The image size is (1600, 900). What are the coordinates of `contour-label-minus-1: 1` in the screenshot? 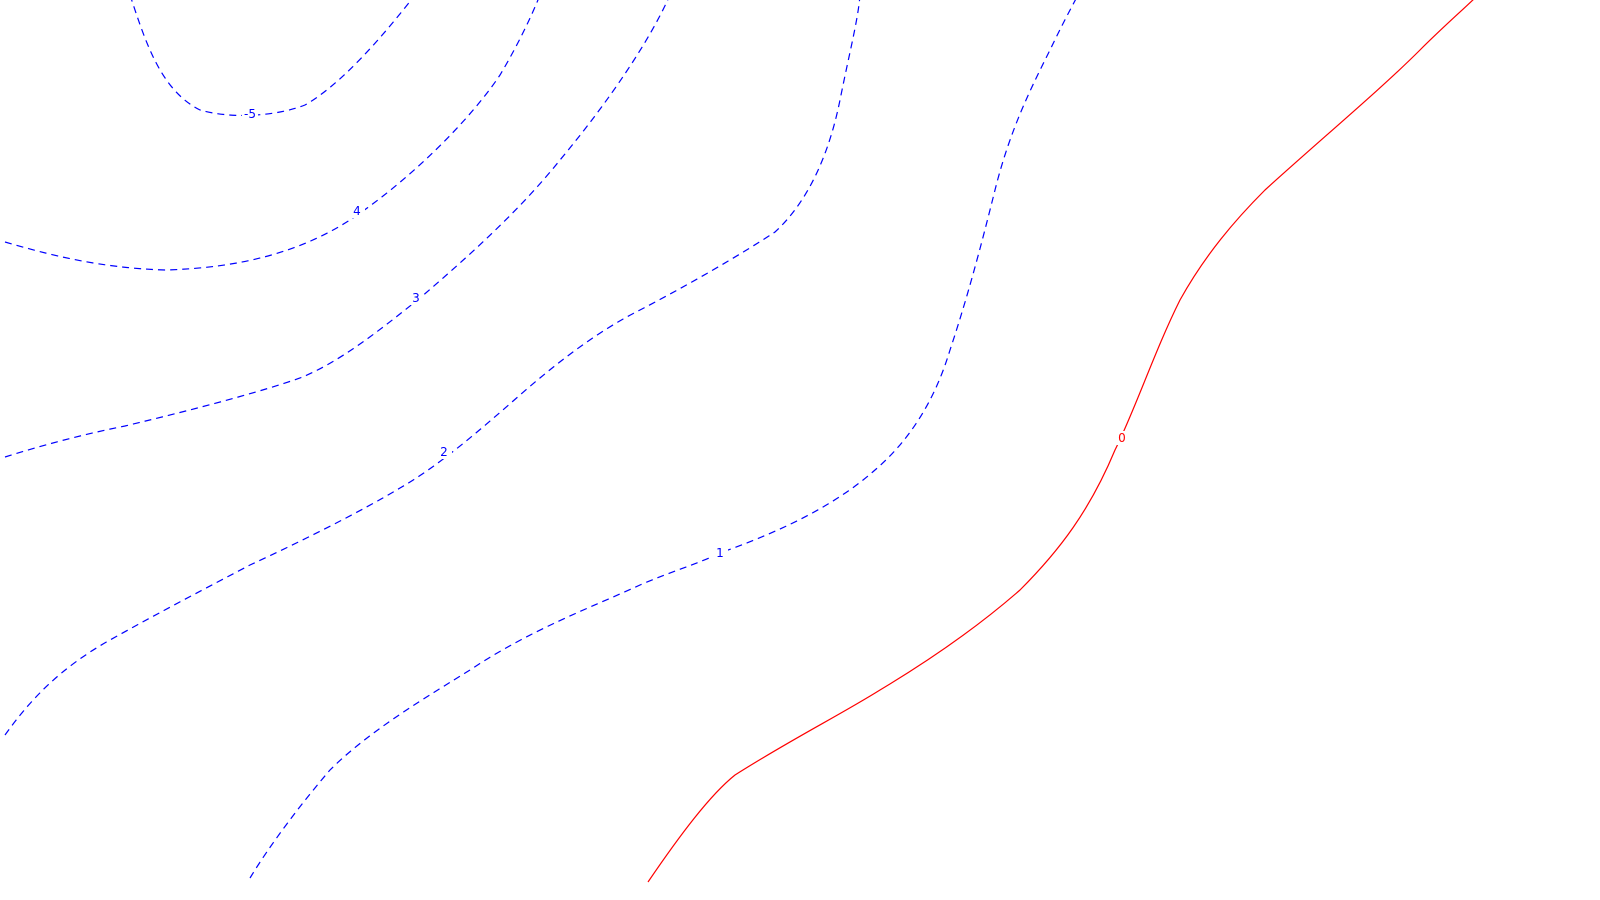 It's located at (720, 553).